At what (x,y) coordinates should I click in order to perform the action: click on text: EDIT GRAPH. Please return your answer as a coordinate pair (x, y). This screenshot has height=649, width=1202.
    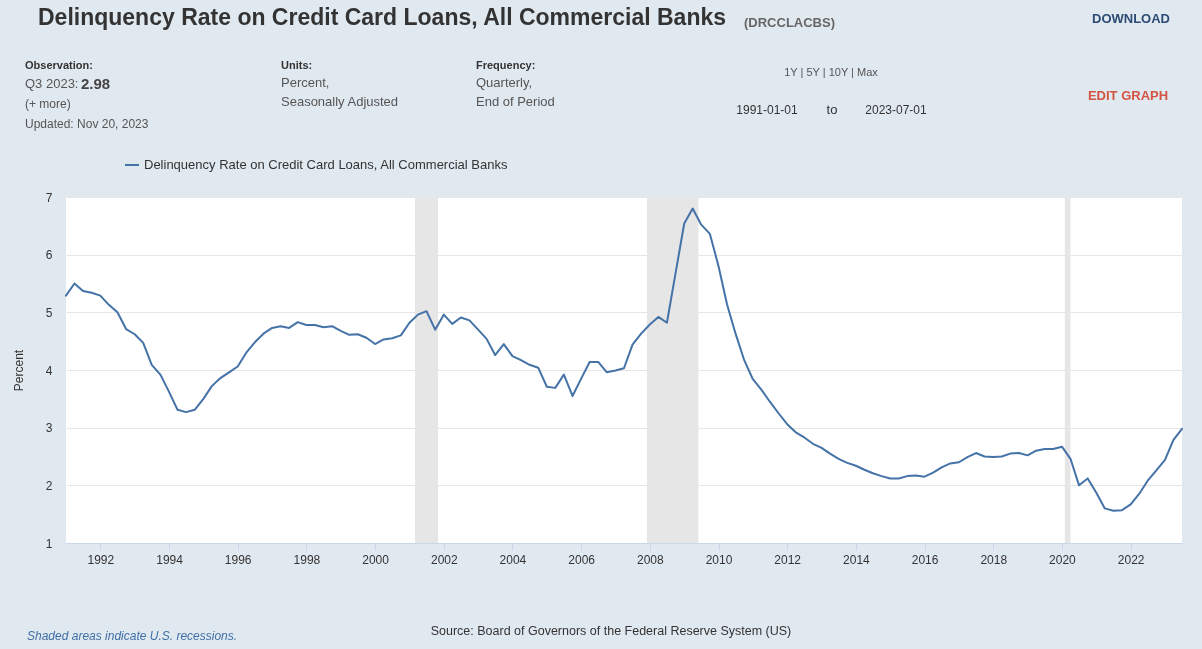
    Looking at the image, I should click on (1128, 95).